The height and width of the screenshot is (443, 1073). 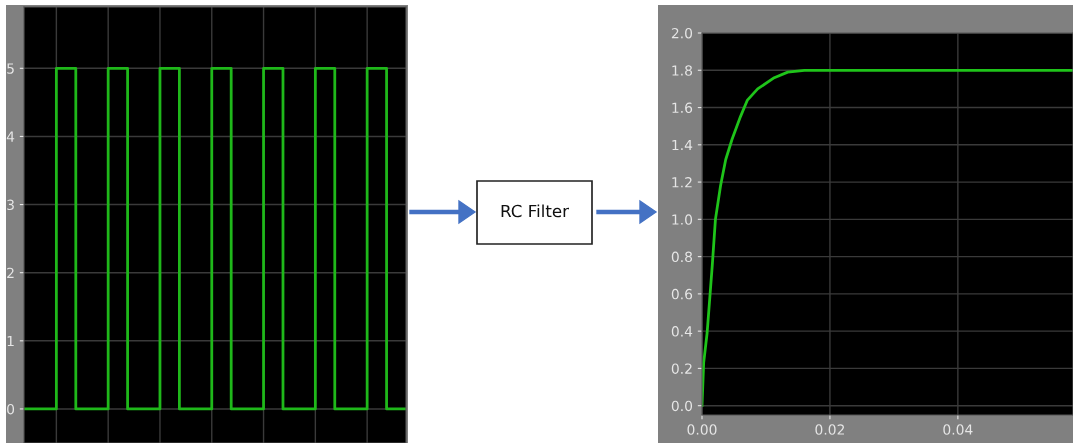 What do you see at coordinates (958, 429) in the screenshot?
I see `x-tick-label: 0.04` at bounding box center [958, 429].